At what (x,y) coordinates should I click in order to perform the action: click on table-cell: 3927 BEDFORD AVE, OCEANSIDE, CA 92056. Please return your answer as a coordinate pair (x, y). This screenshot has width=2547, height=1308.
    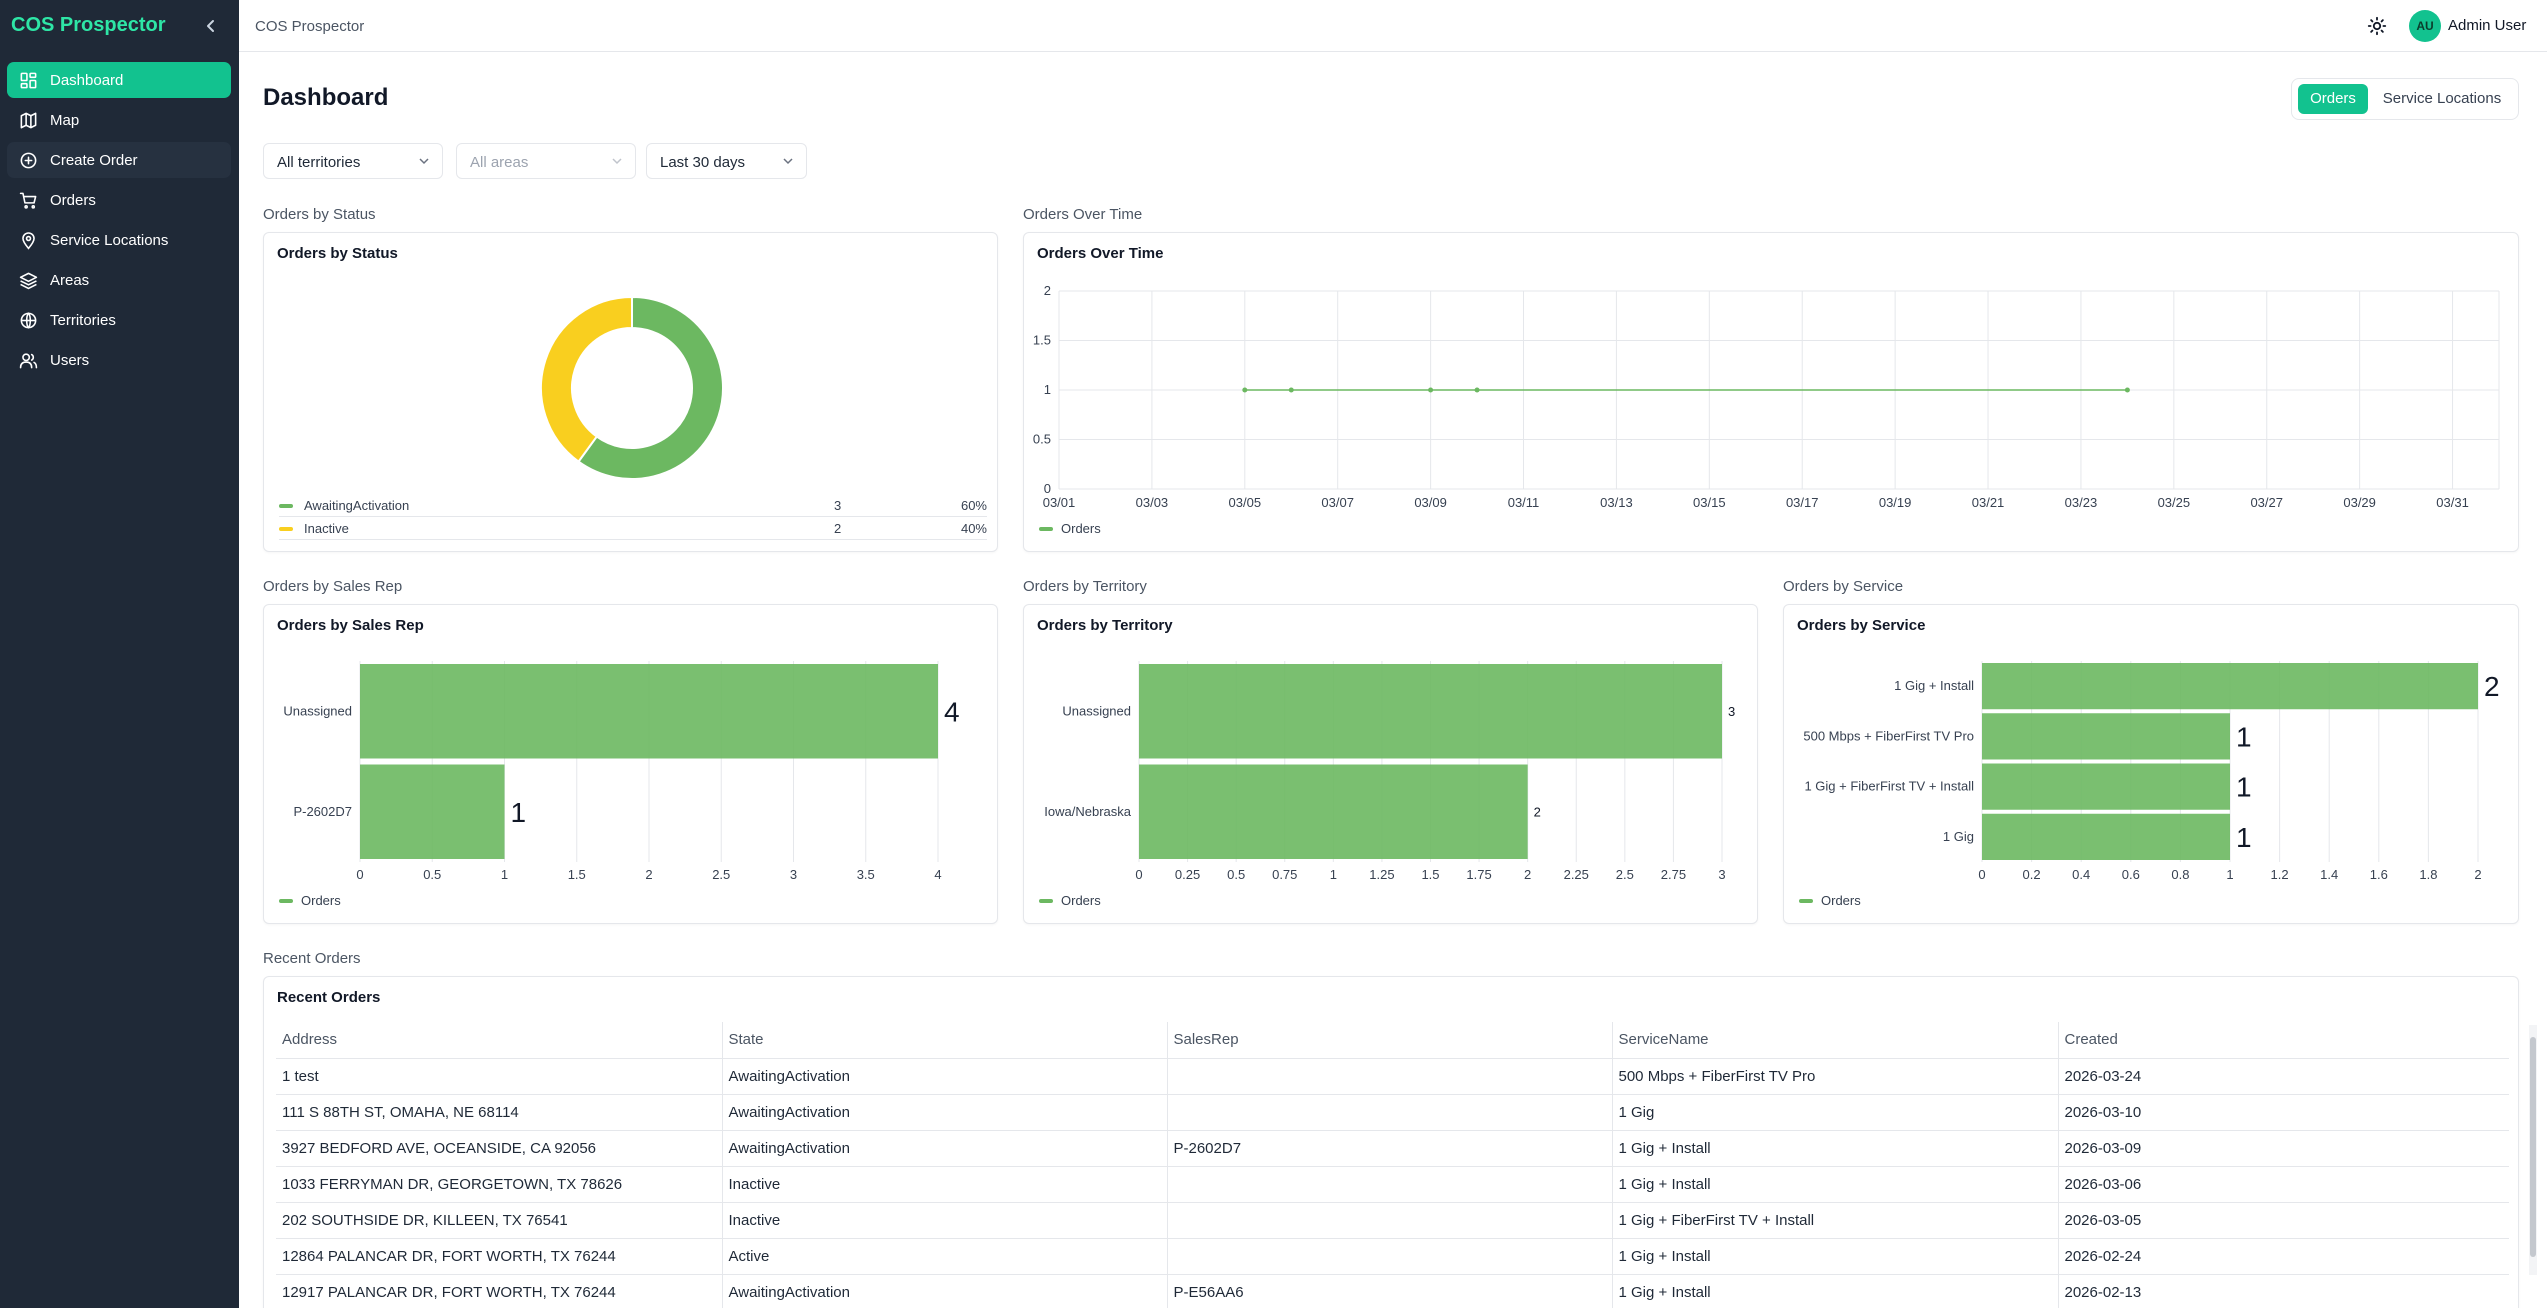
    Looking at the image, I should click on (499, 1148).